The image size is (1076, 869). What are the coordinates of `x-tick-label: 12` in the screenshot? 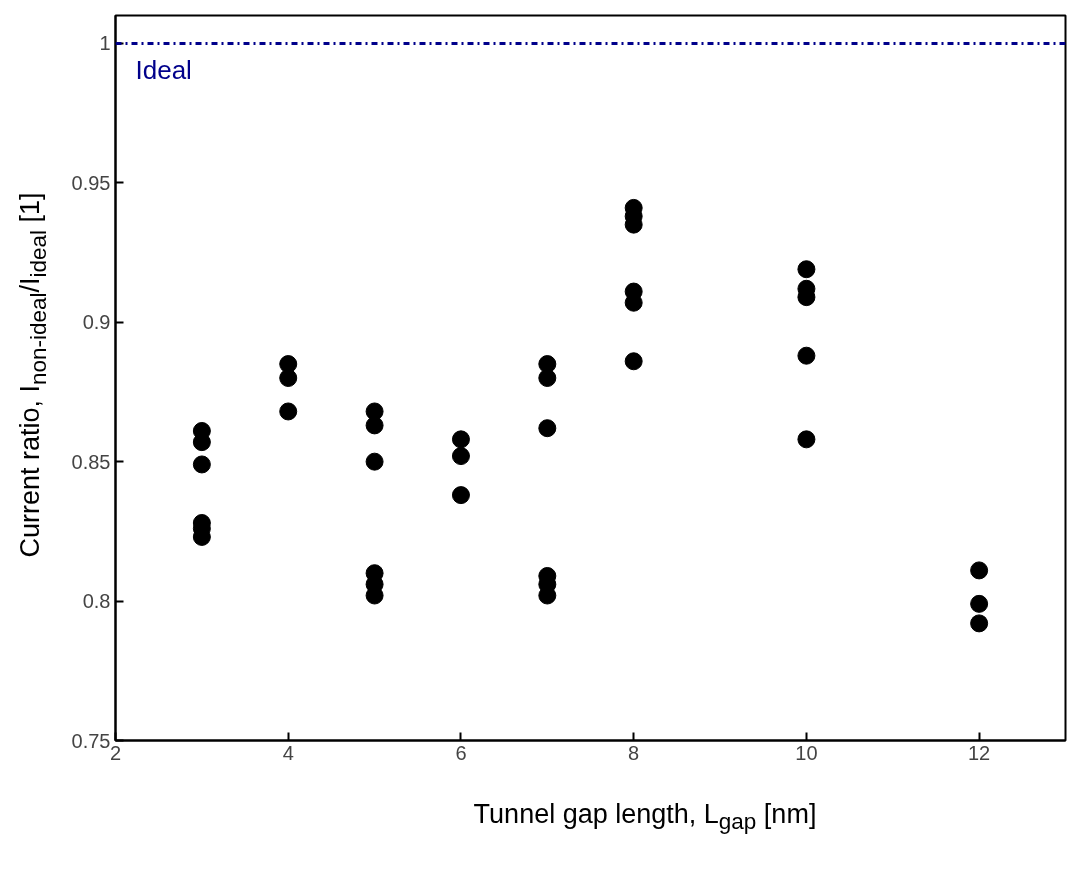 It's located at (979, 752).